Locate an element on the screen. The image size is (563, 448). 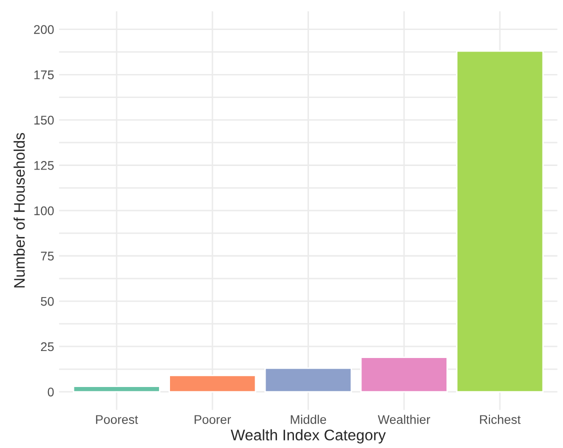
x-tick-label: Poorest is located at coordinates (117, 419).